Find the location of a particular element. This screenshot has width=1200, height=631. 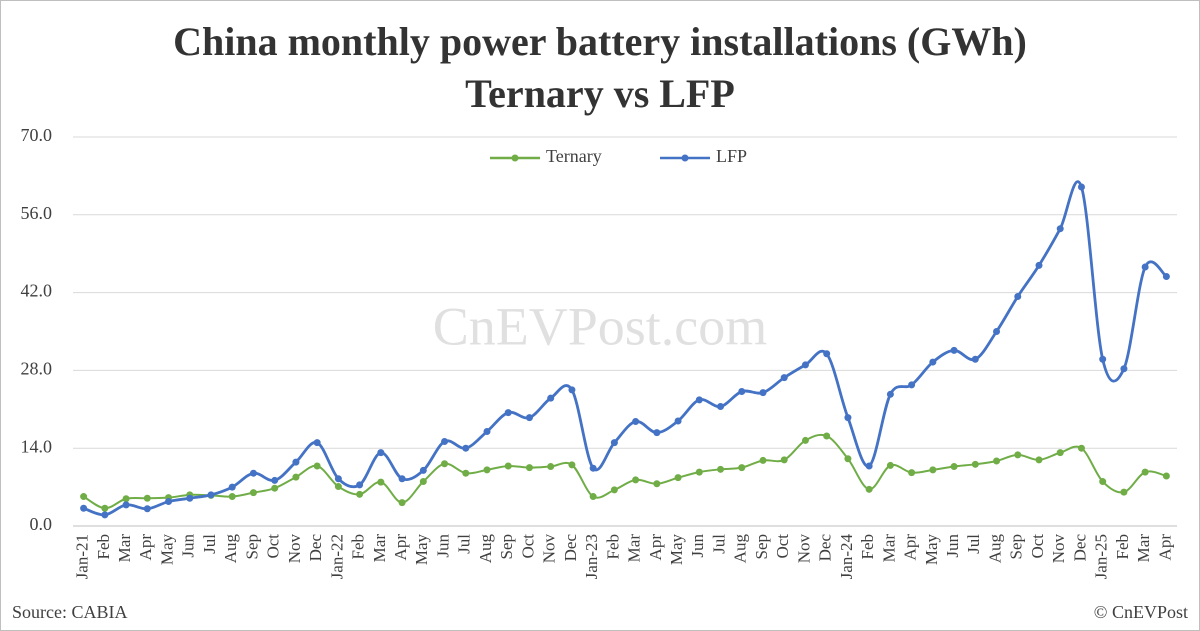

source: Source: CABIA is located at coordinates (70, 612).